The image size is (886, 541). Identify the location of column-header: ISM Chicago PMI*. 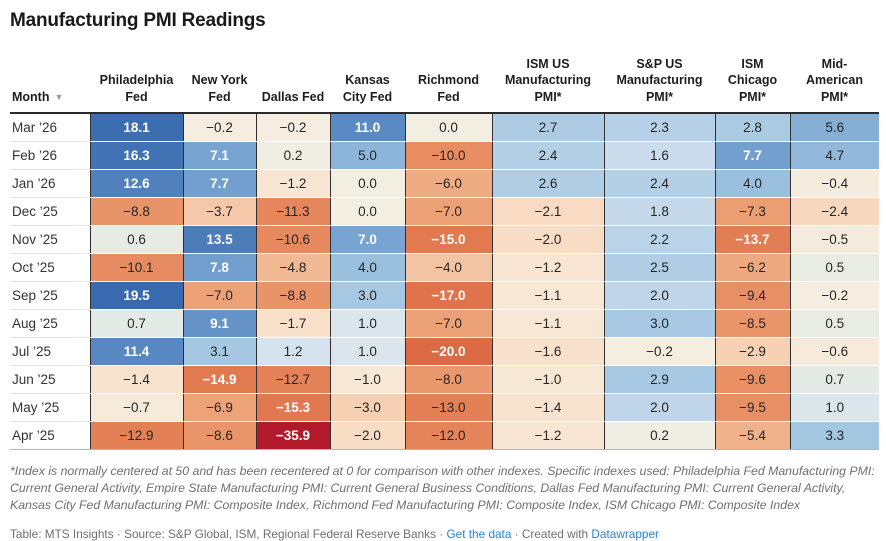
(752, 80).